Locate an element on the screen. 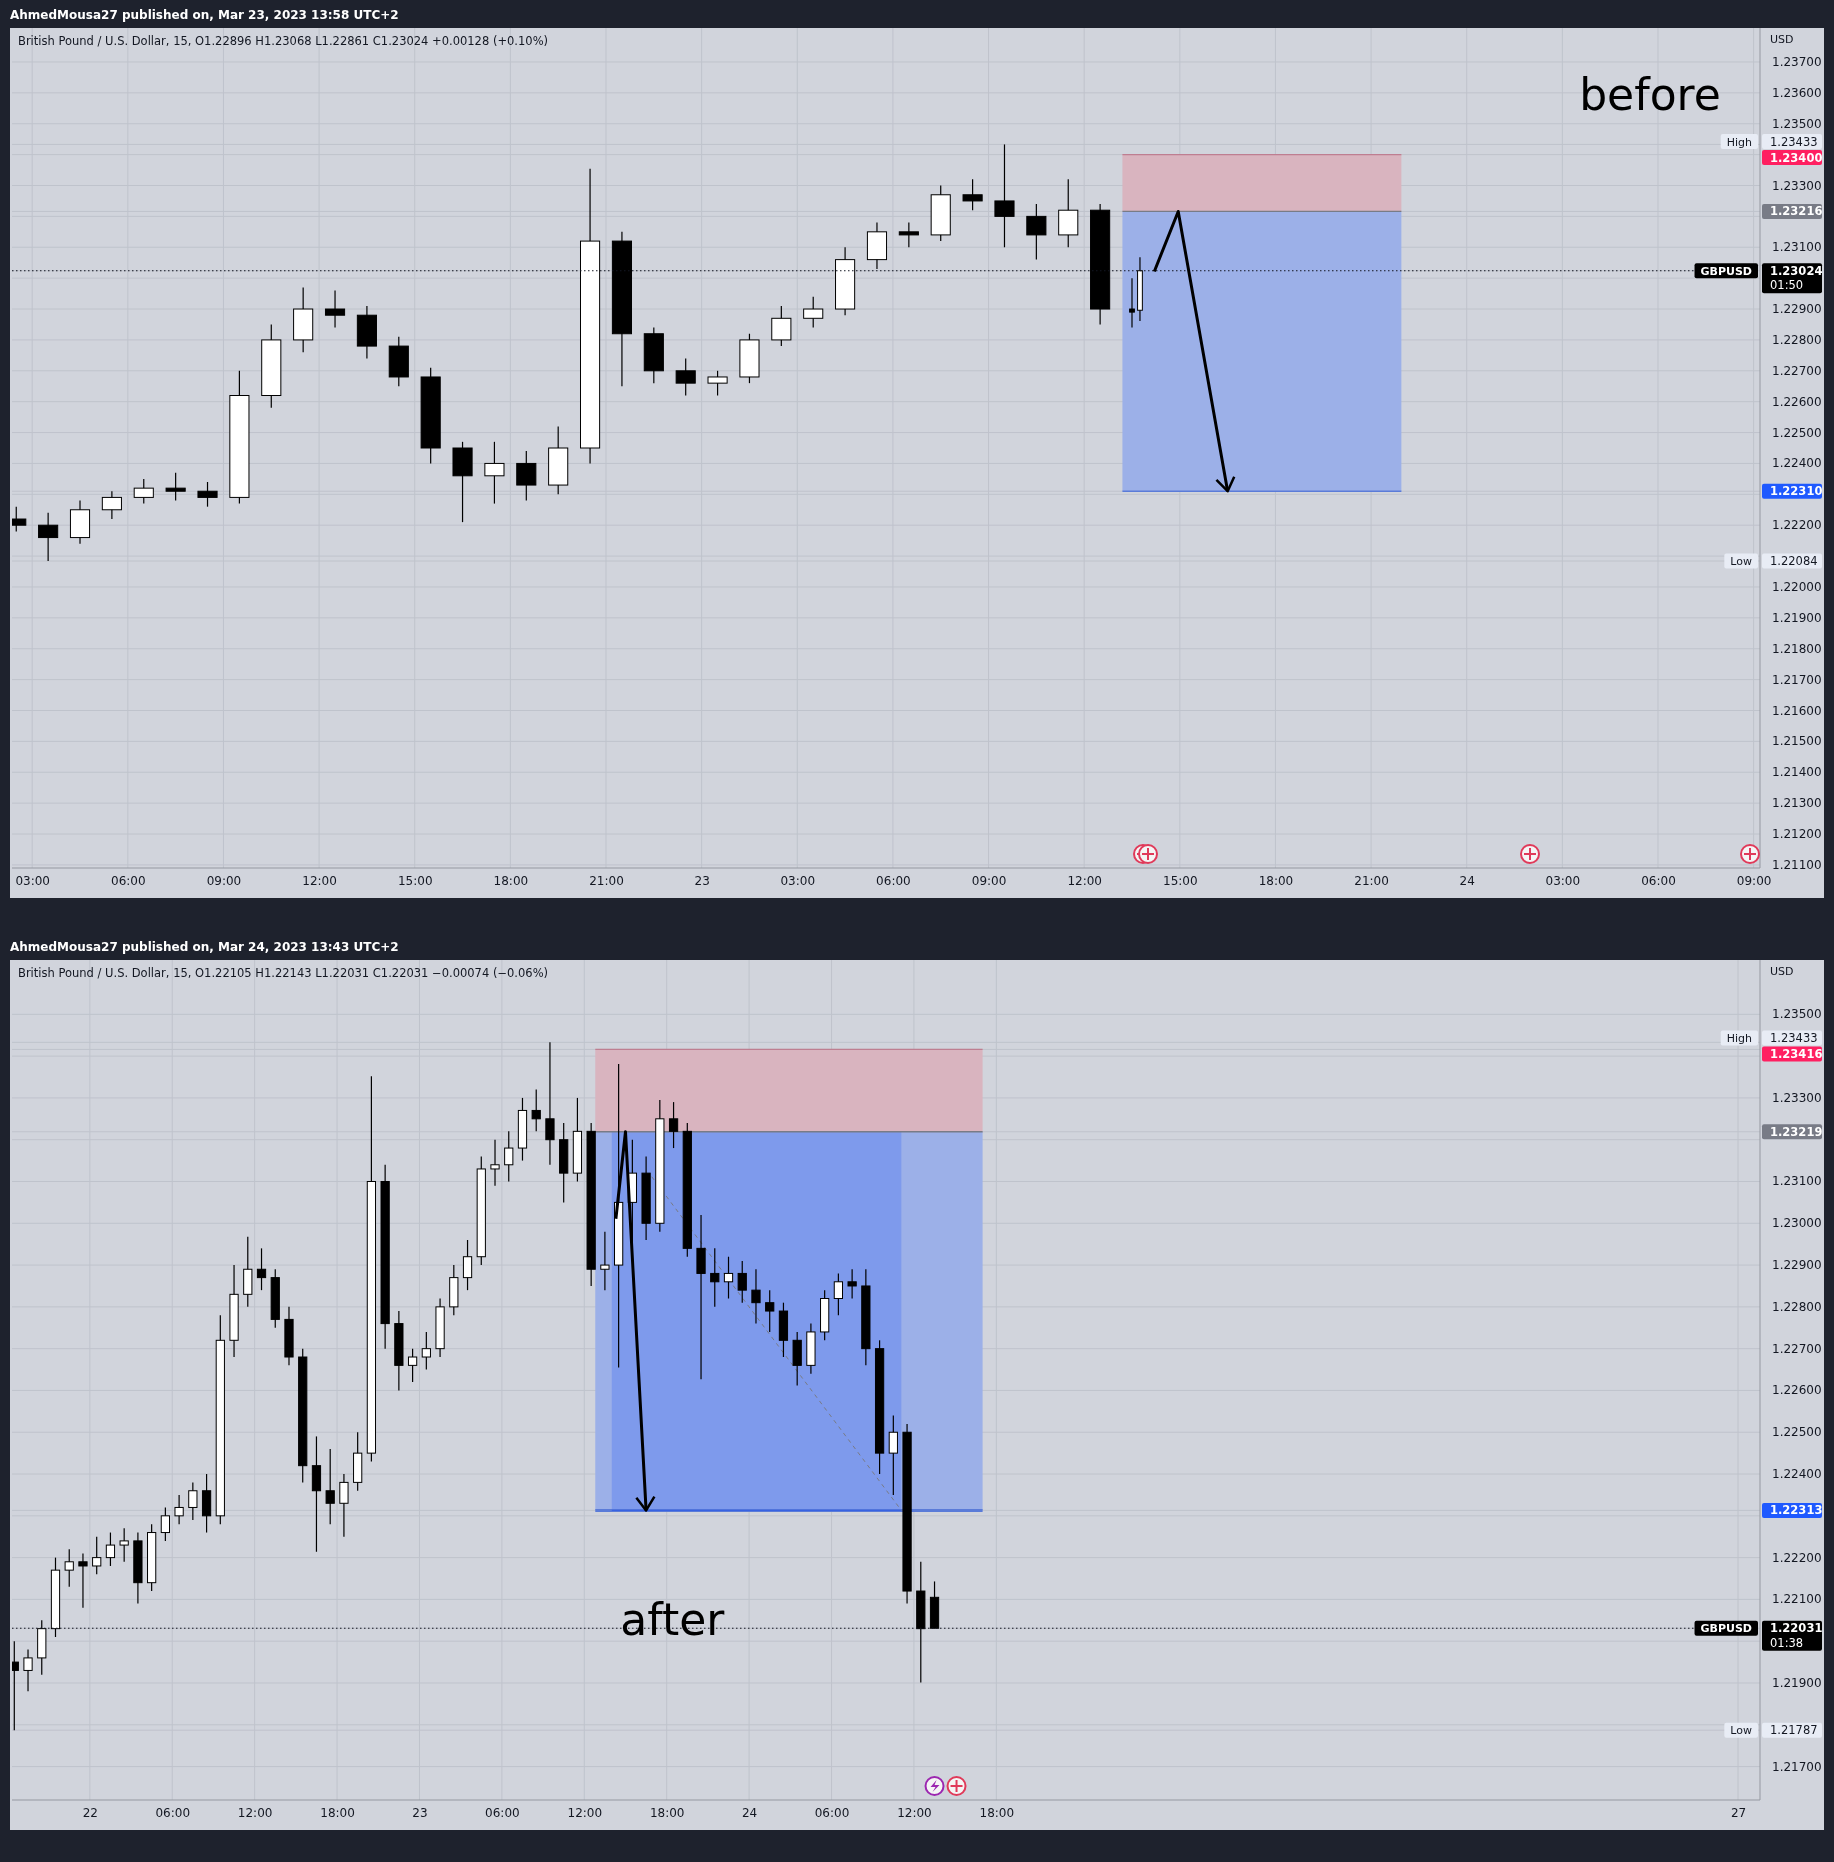 The height and width of the screenshot is (1862, 1834). text: British Pound / U.S. Dollar, 15, O1.22105 H1.22143 L1.22031 C1.22031 −0.00074 (−0.06%) is located at coordinates (283, 973).